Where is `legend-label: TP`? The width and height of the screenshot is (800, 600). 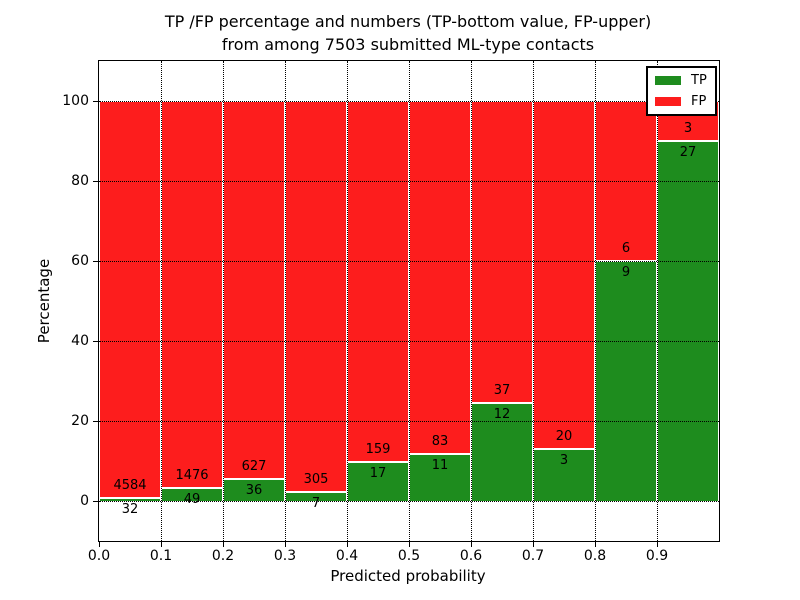
legend-label: TP is located at coordinates (699, 80).